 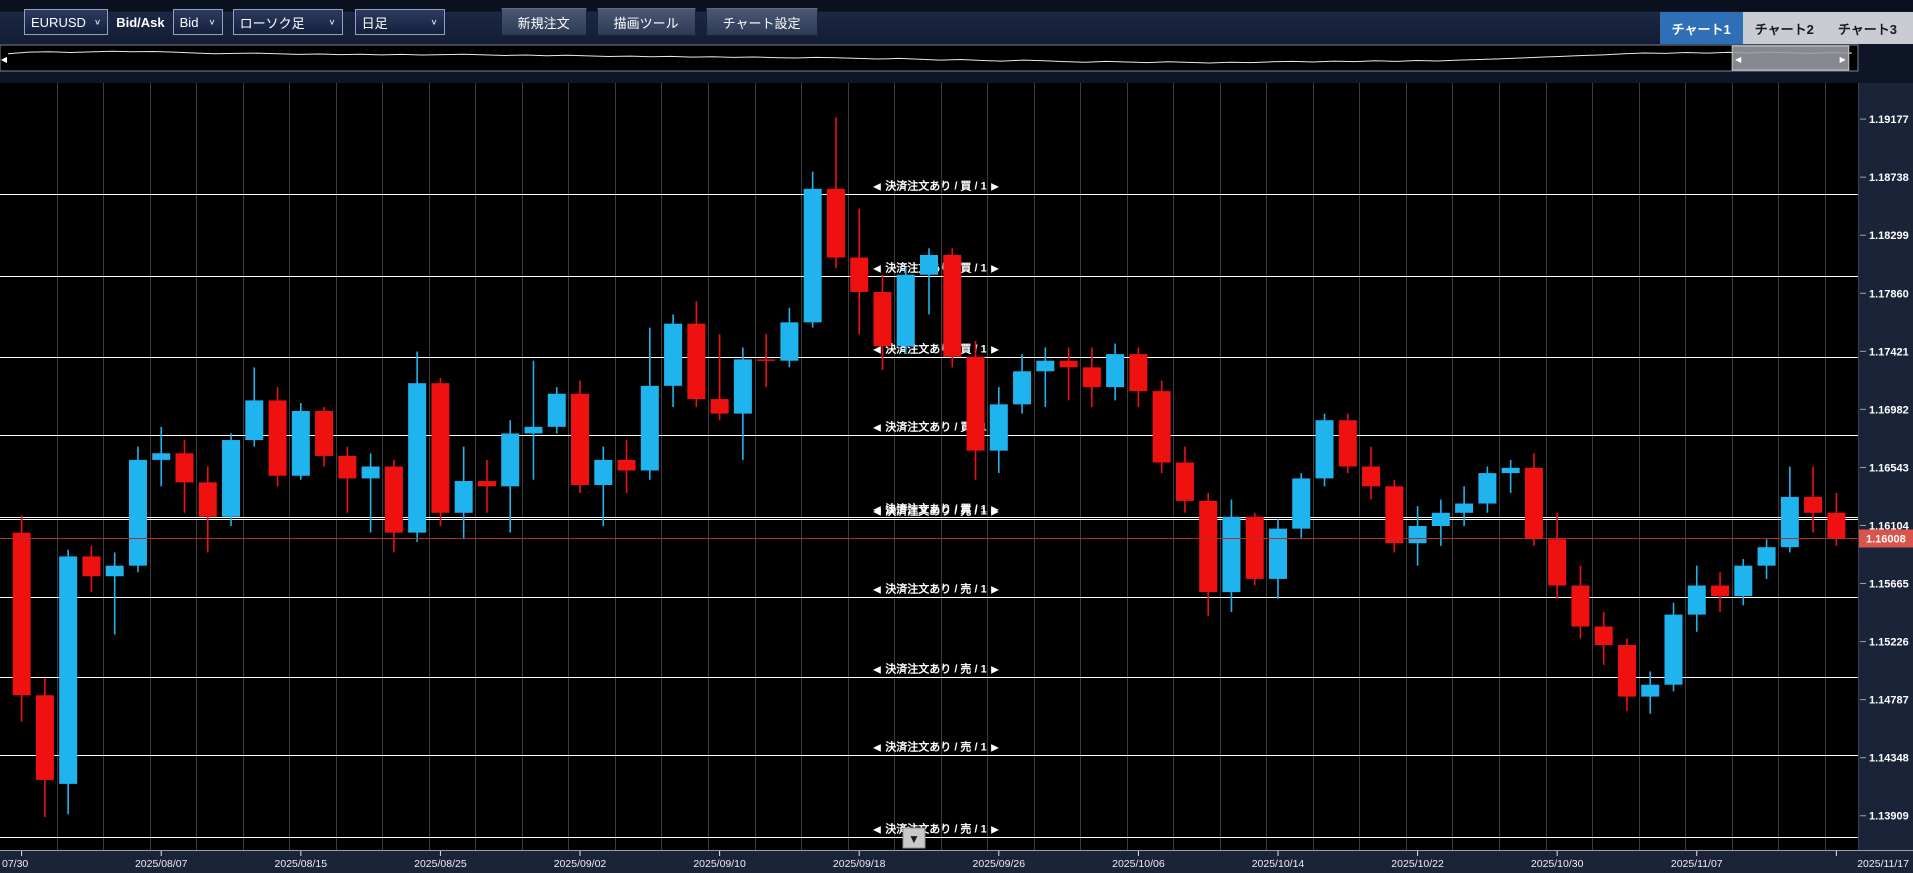 What do you see at coordinates (1889, 236) in the screenshot?
I see `price-tick-label: 1.18299` at bounding box center [1889, 236].